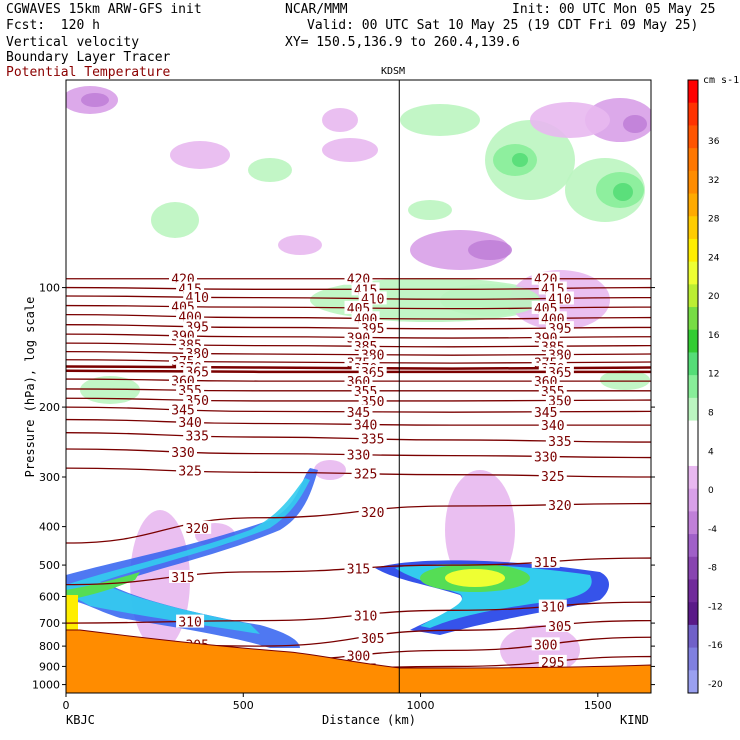 The width and height of the screenshot is (740, 740). I want to click on theta-label-340-0: 340, so click(189, 423).